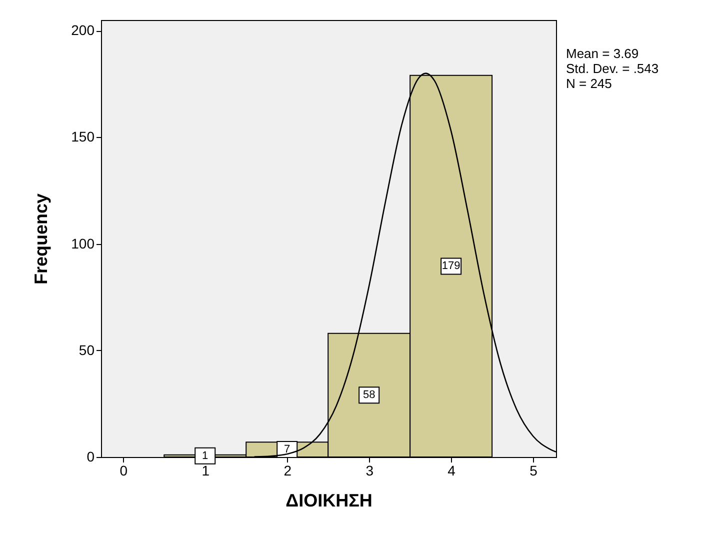 This screenshot has height=541, width=710. I want to click on y-tick-label: 100, so click(83, 243).